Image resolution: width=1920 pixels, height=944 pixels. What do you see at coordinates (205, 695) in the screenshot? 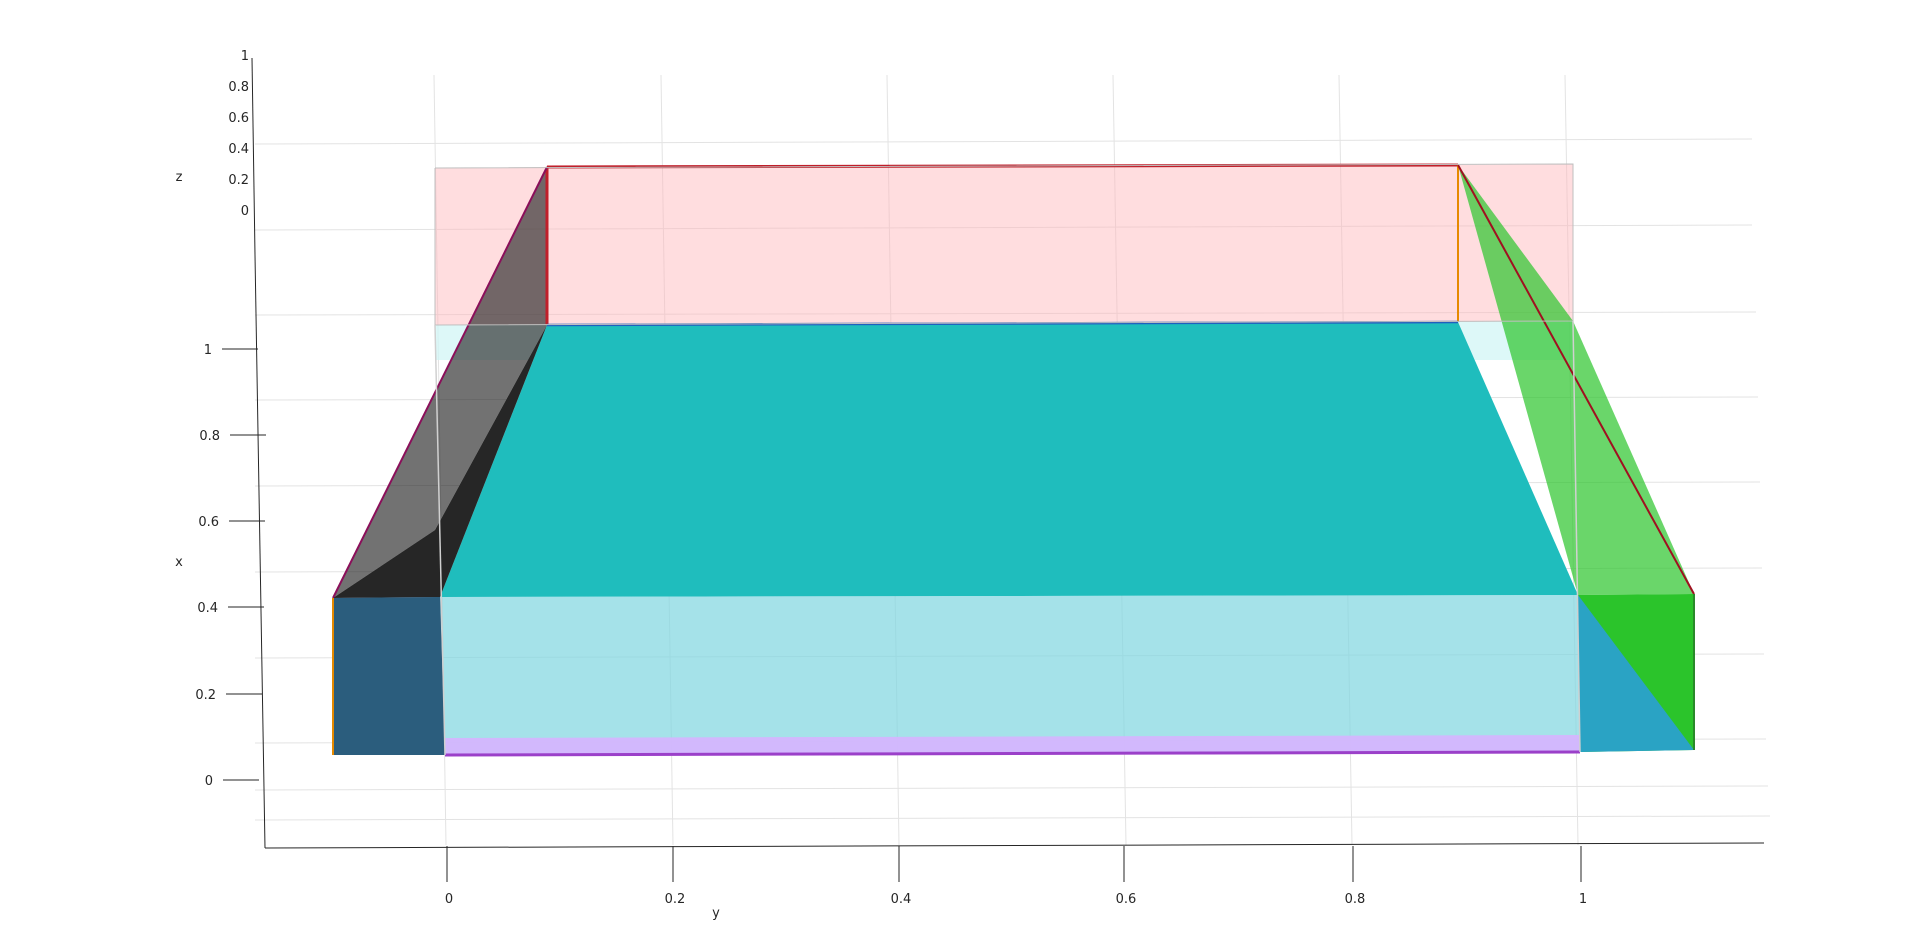
I see `x-tick-label: 0.2` at bounding box center [205, 695].